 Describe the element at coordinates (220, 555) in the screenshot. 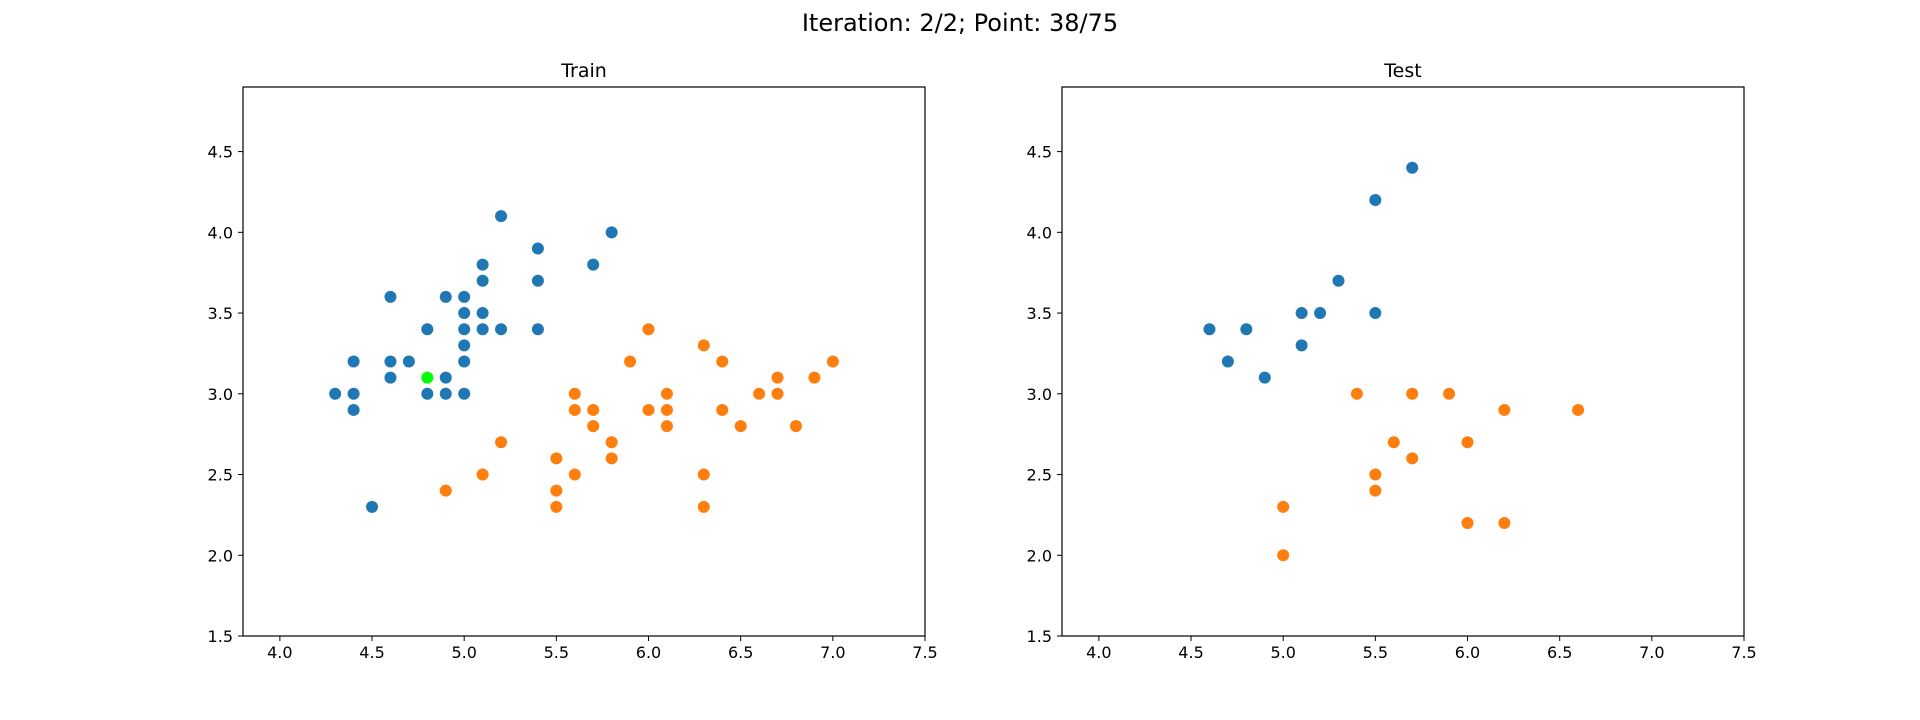

I see `train-y-tick-label: 2.0` at that location.